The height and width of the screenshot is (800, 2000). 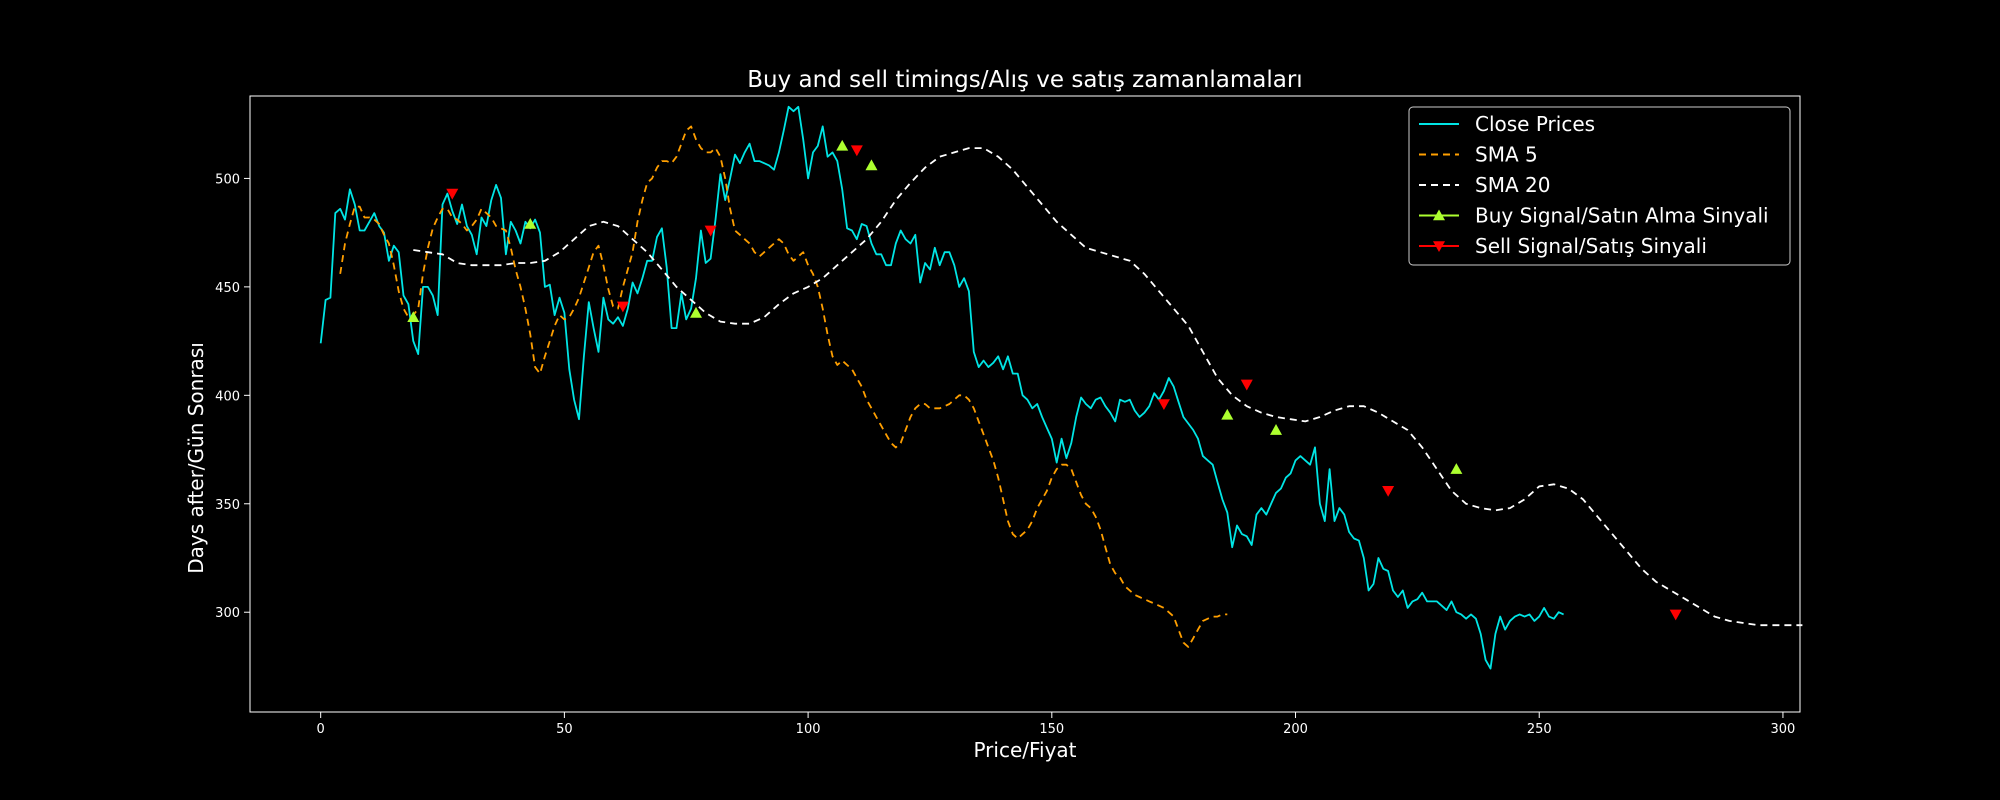 I want to click on legend-label: Buy Signal/Satın Alma Sinyali, so click(x=1622, y=216).